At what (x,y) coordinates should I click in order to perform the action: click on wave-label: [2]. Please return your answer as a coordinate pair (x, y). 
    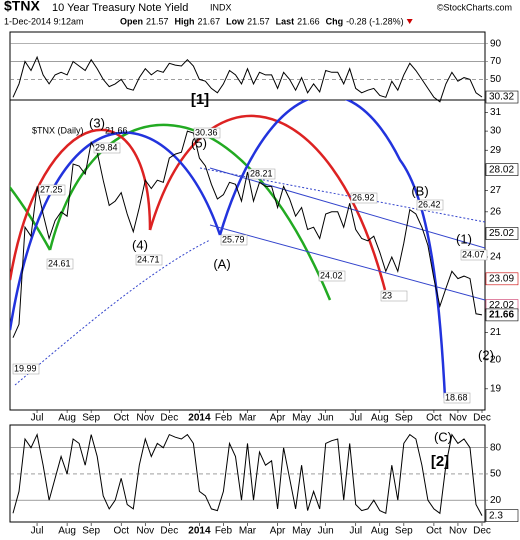
    Looking at the image, I should click on (440, 461).